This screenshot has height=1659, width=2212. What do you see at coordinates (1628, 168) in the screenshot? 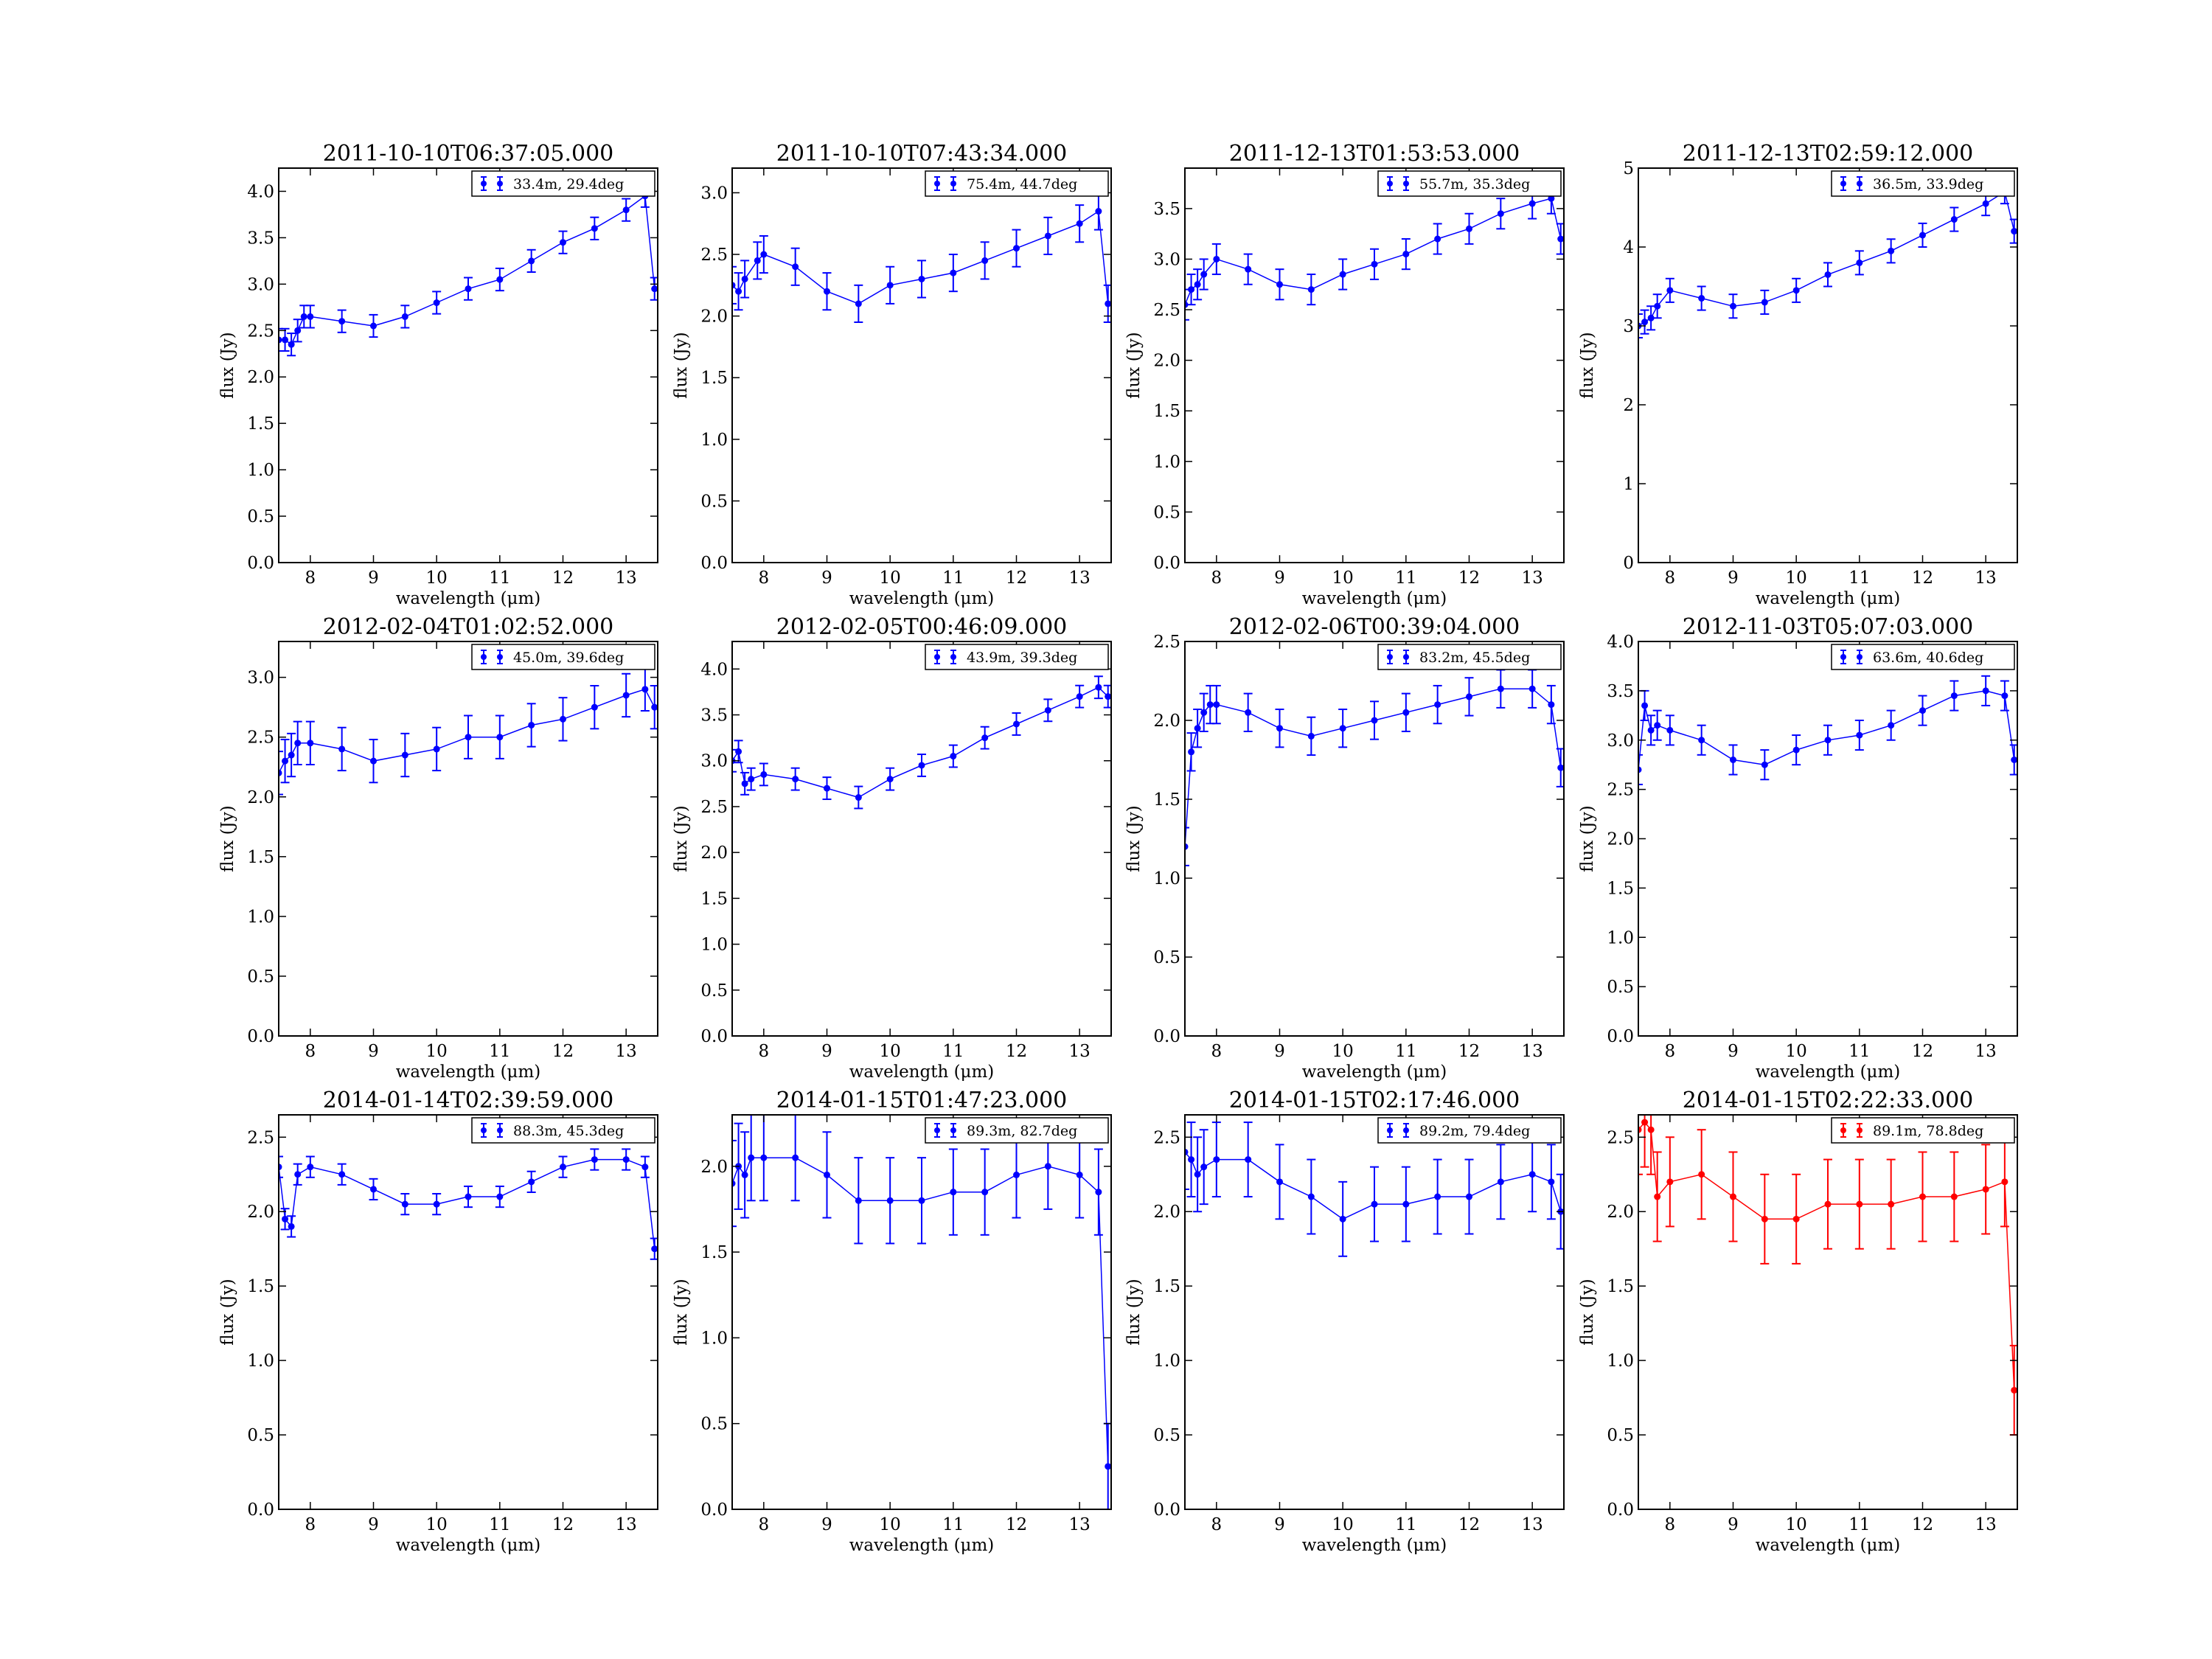
I see `y-tick-label: 5` at bounding box center [1628, 168].